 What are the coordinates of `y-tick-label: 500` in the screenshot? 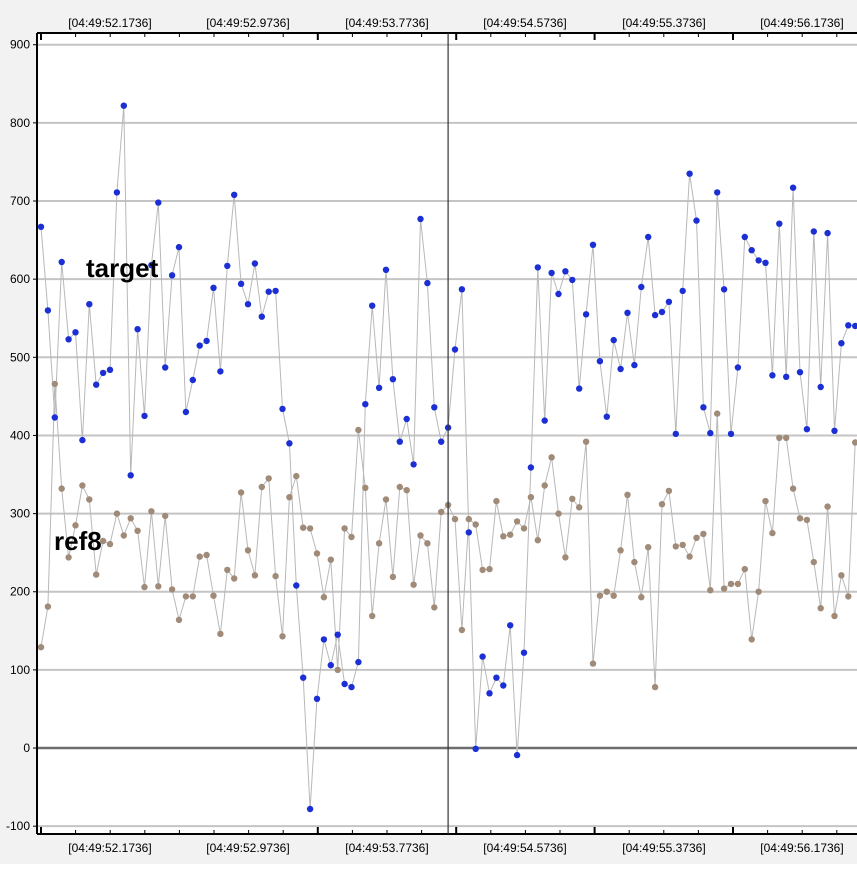 It's located at (20, 357).